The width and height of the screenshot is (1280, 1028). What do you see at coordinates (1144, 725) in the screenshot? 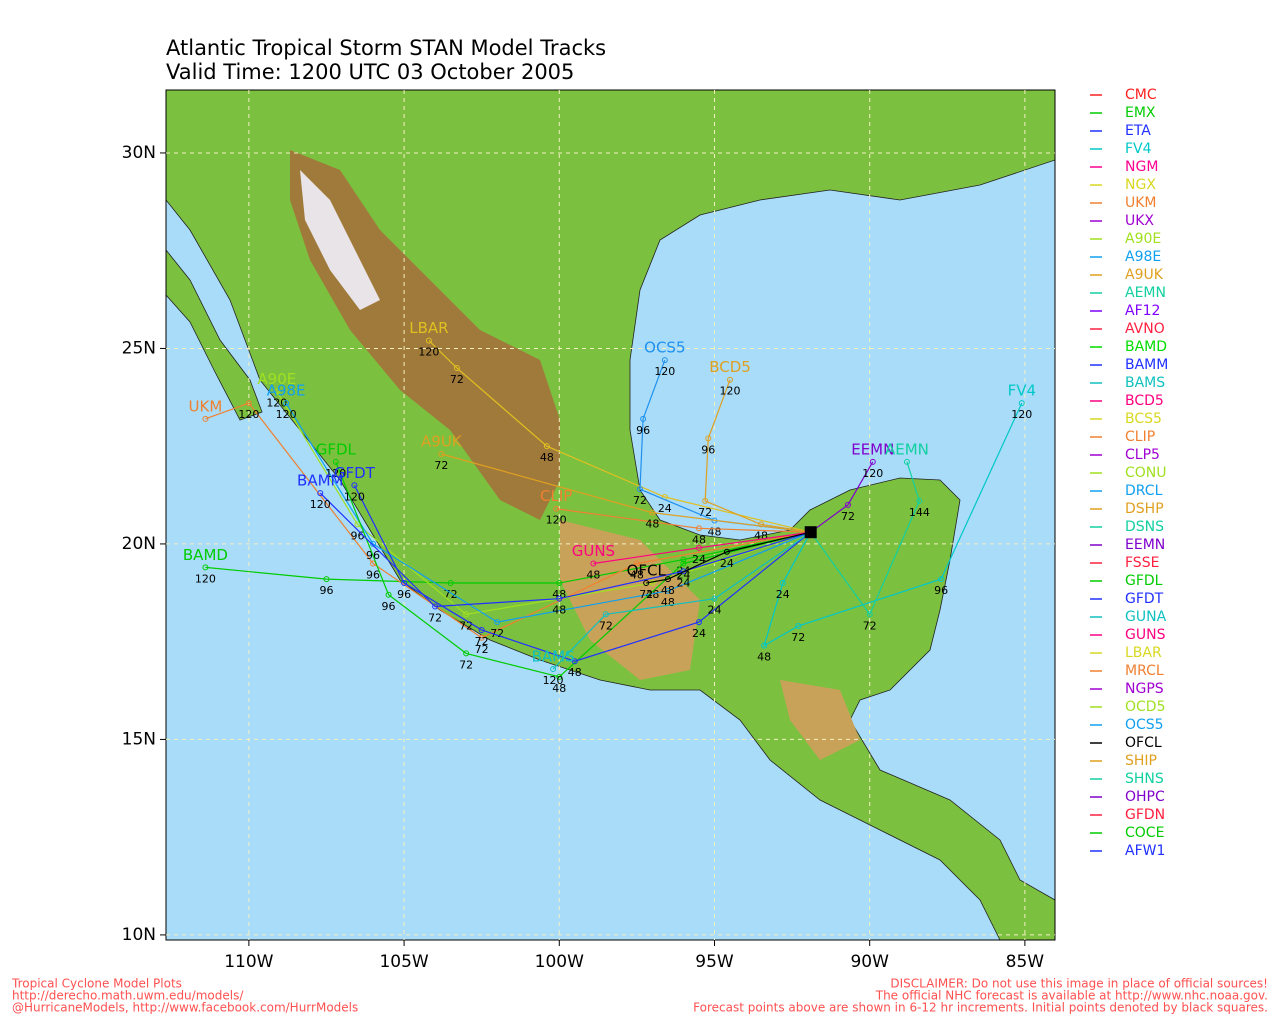
I see `legend-label: OCS5` at bounding box center [1144, 725].